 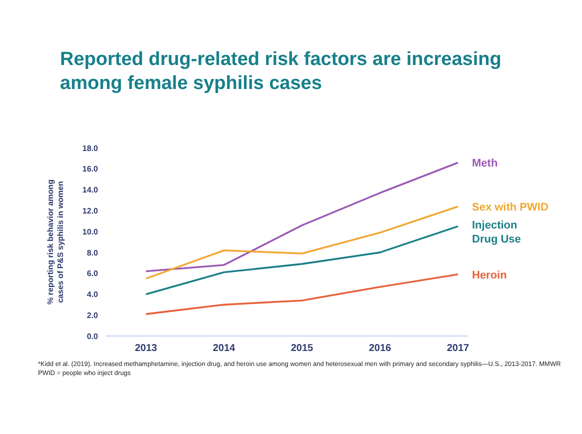 What do you see at coordinates (302, 348) in the screenshot?
I see `x-tick-label: 2015` at bounding box center [302, 348].